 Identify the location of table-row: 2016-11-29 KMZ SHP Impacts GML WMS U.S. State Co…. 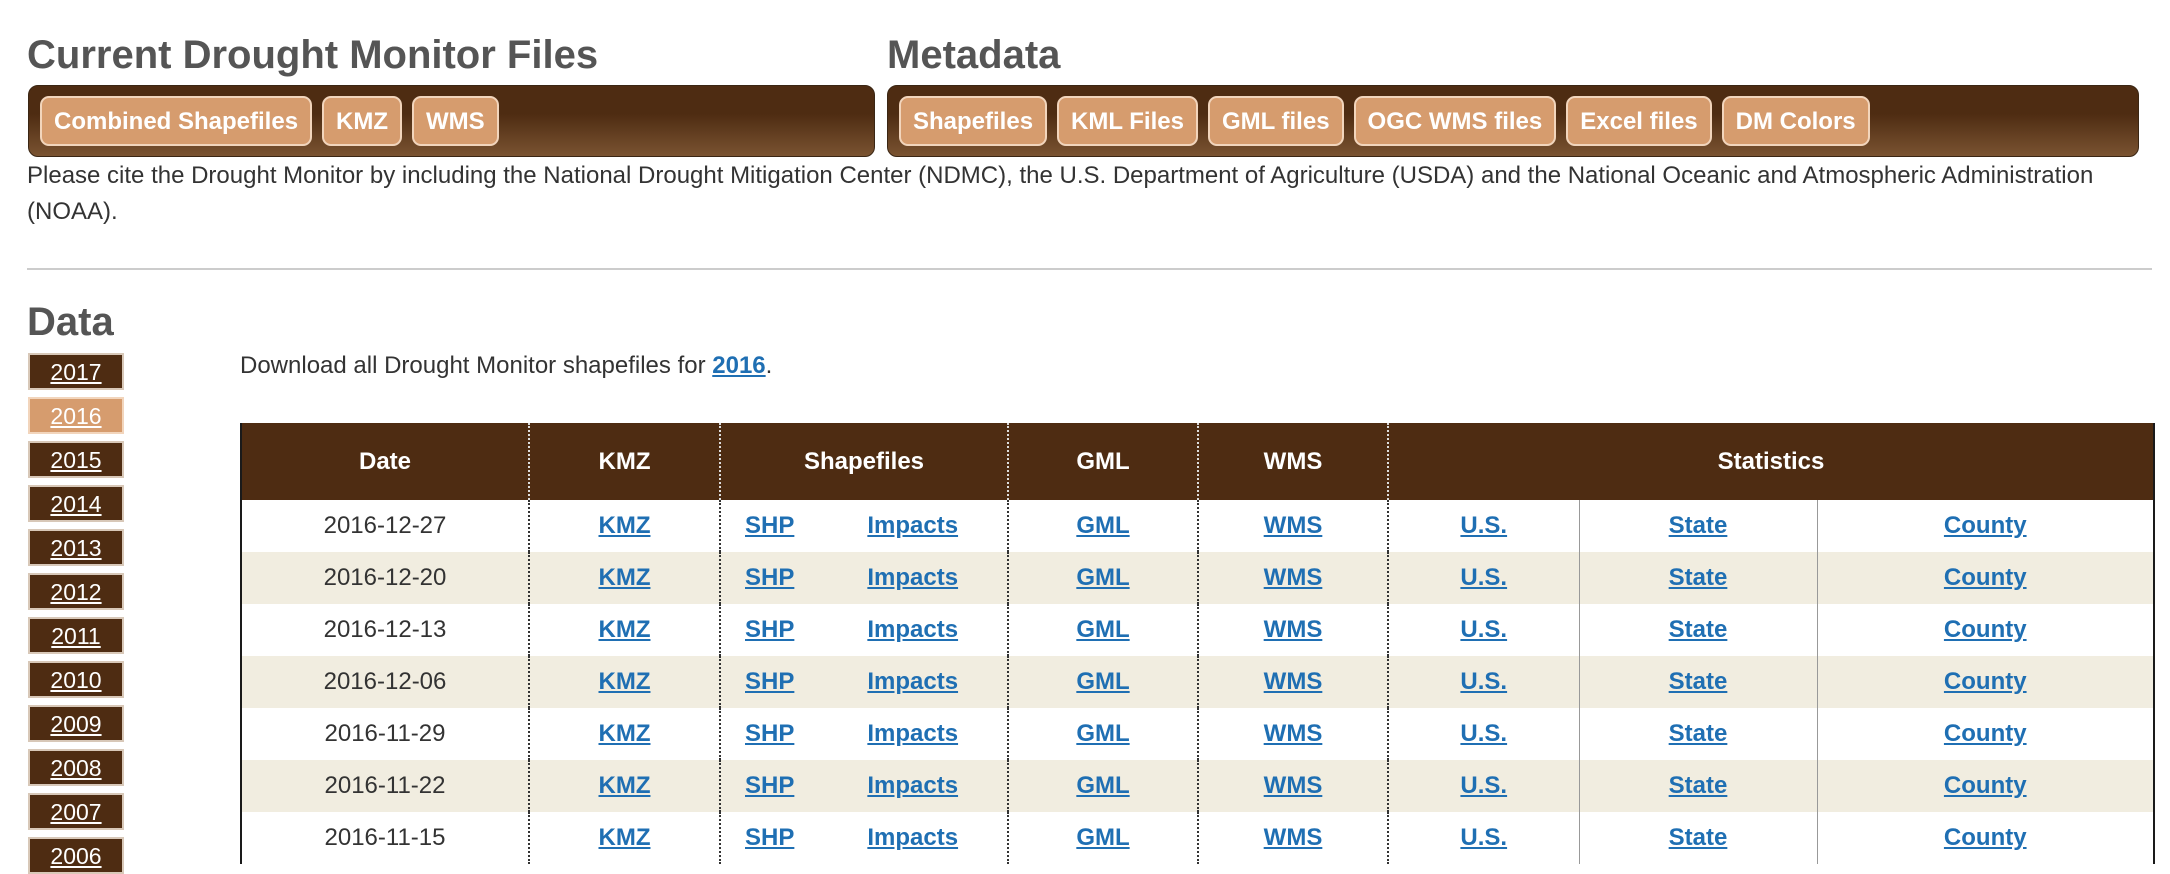
(1197, 734).